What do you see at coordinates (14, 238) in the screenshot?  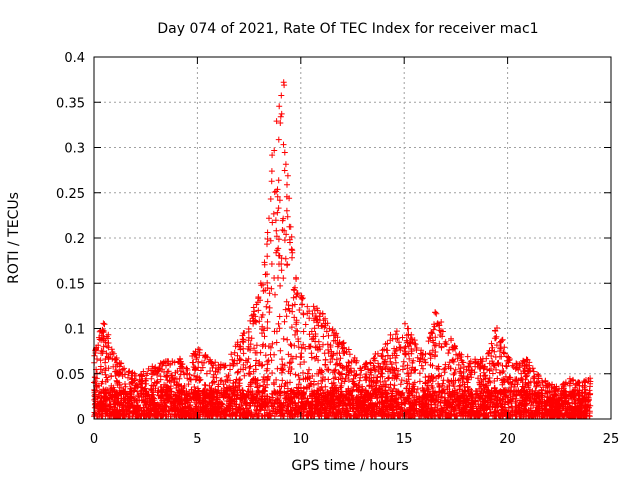 I see `y-axis-label: ROTI / TECUs` at bounding box center [14, 238].